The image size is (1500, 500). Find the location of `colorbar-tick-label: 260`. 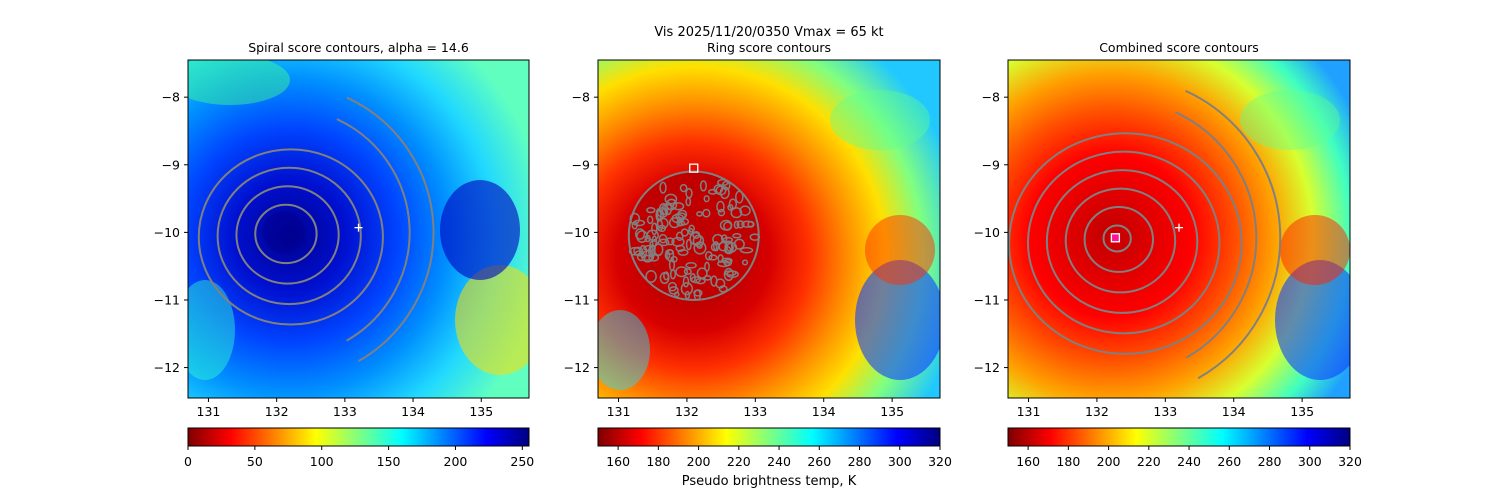

colorbar-tick-label: 260 is located at coordinates (819, 461).